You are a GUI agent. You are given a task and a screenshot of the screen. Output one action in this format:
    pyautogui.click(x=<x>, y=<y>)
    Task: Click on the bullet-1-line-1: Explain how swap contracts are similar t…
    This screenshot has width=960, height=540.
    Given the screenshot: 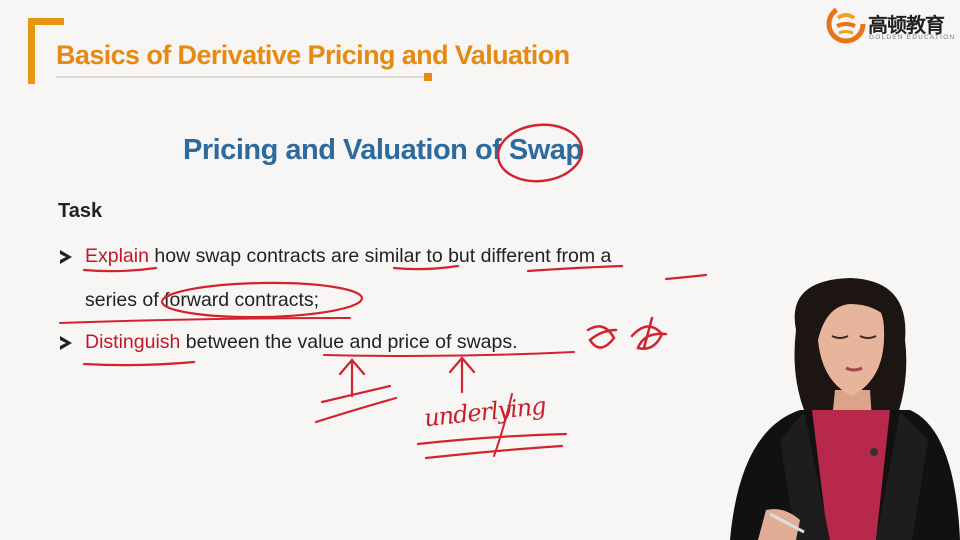 What is the action you would take?
    pyautogui.click(x=348, y=256)
    